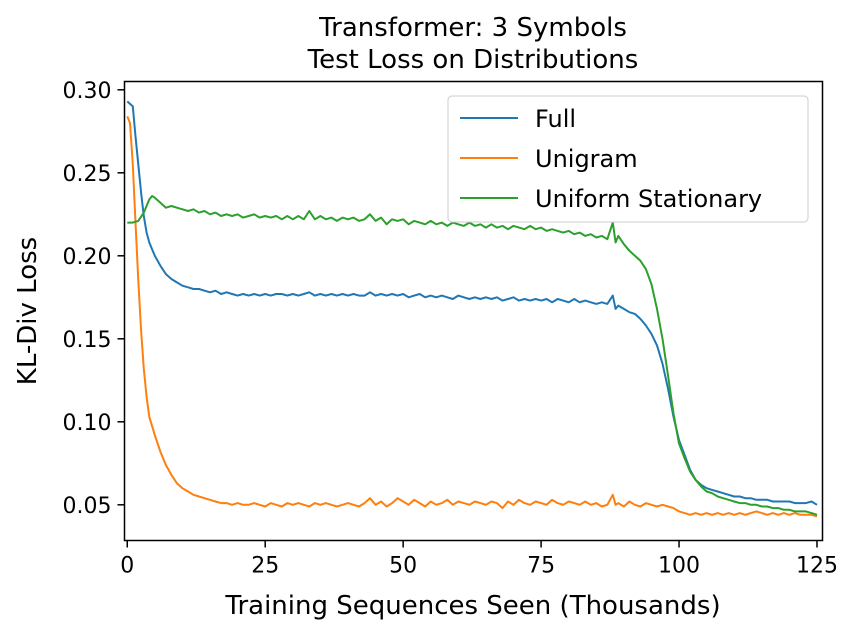 This screenshot has height=638, width=858. I want to click on x-tick-label: 25, so click(265, 566).